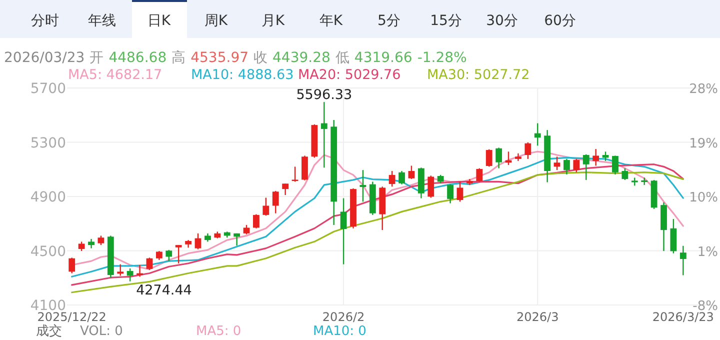  Describe the element at coordinates (478, 75) in the screenshot. I see `text: MA30: 5027.72` at that location.